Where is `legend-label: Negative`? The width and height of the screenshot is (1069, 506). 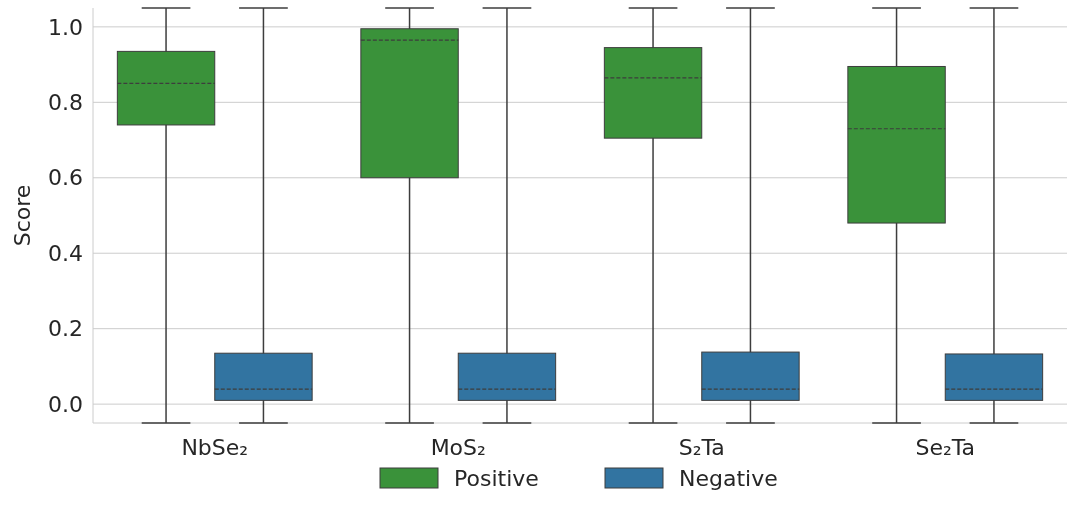 legend-label: Negative is located at coordinates (728, 478).